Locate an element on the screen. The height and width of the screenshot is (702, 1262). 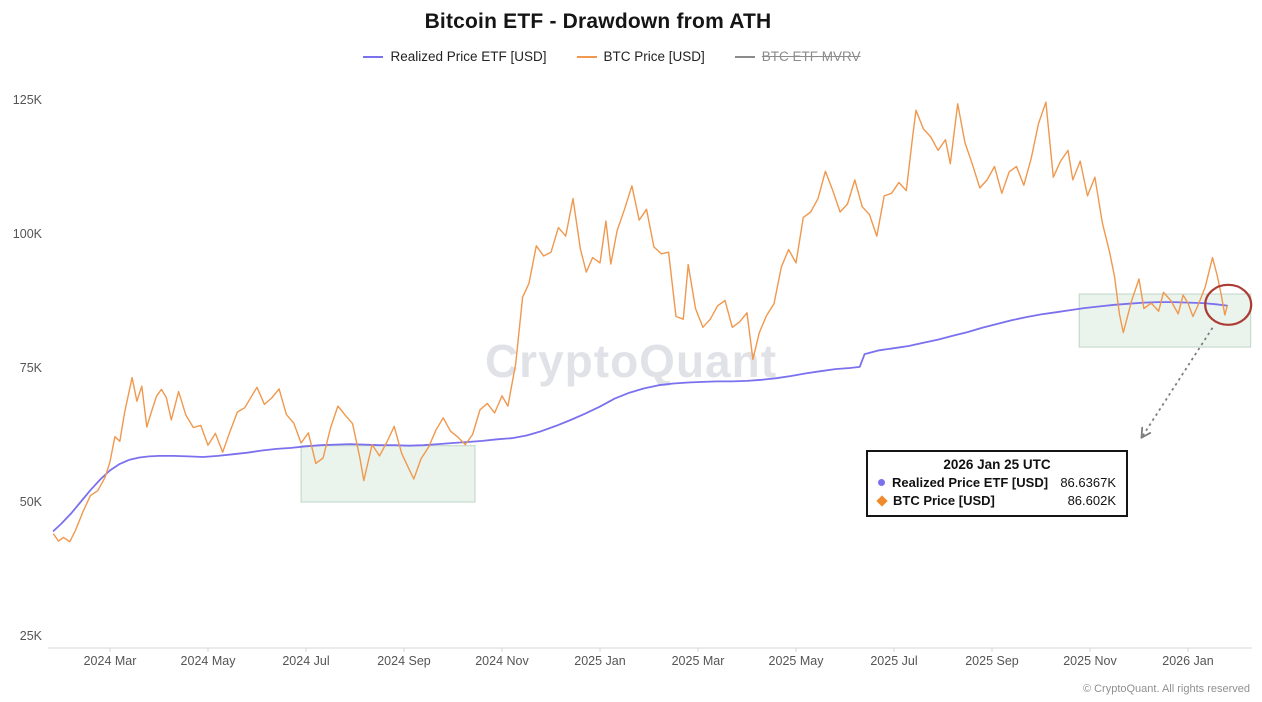
legend-item-realized-price-etf: Realized Price ETF [USD] is located at coordinates (455, 56).